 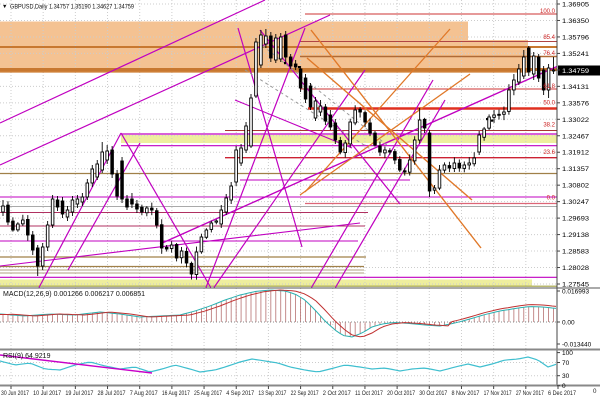 What do you see at coordinates (47, 393) in the screenshot?
I see `svg-text: 10 Jul 2017` at bounding box center [47, 393].